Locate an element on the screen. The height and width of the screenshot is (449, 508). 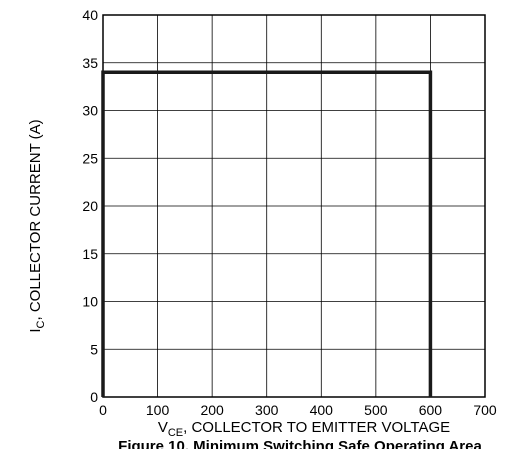
y-tick-label-0: 0 is located at coordinates (94, 397).